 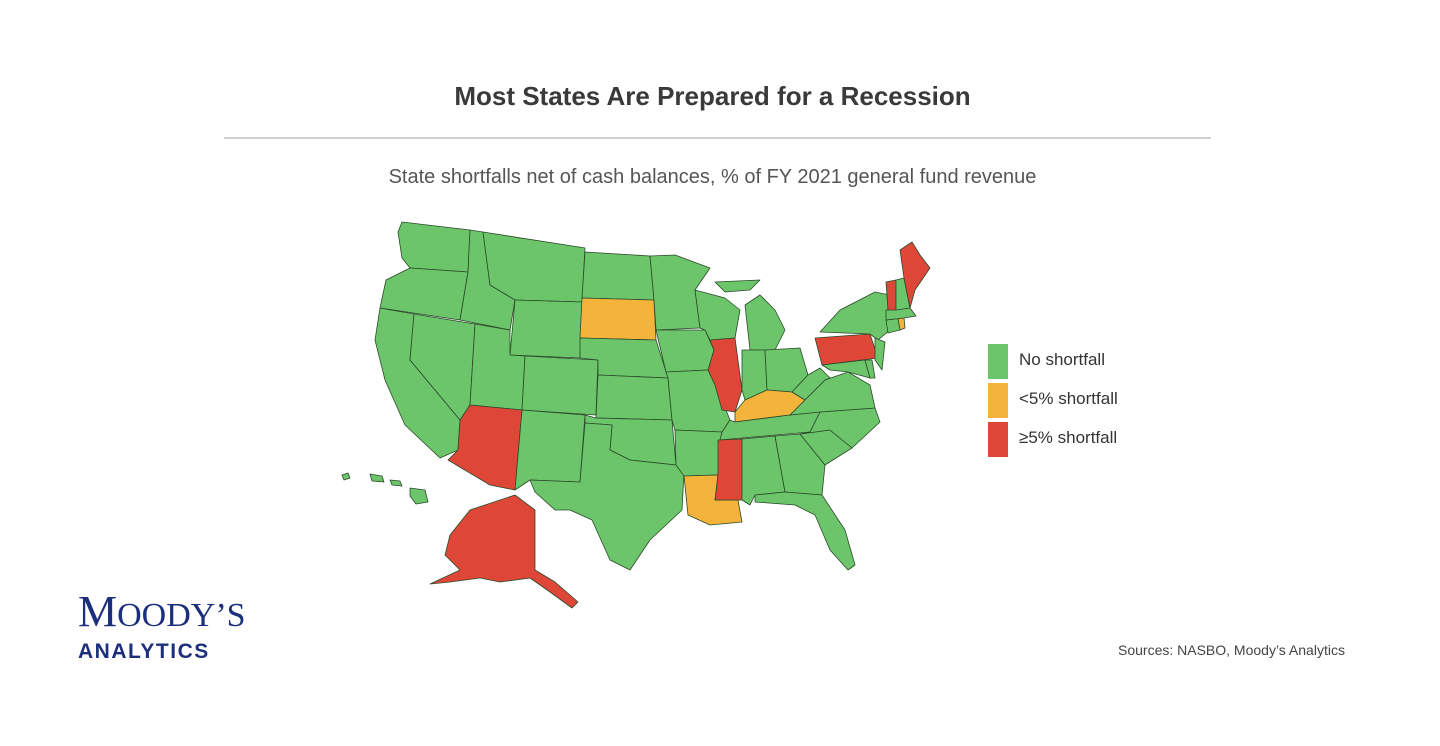 I want to click on source-note: Sources: NASBO, Moody’s Analytics, so click(x=1231, y=650).